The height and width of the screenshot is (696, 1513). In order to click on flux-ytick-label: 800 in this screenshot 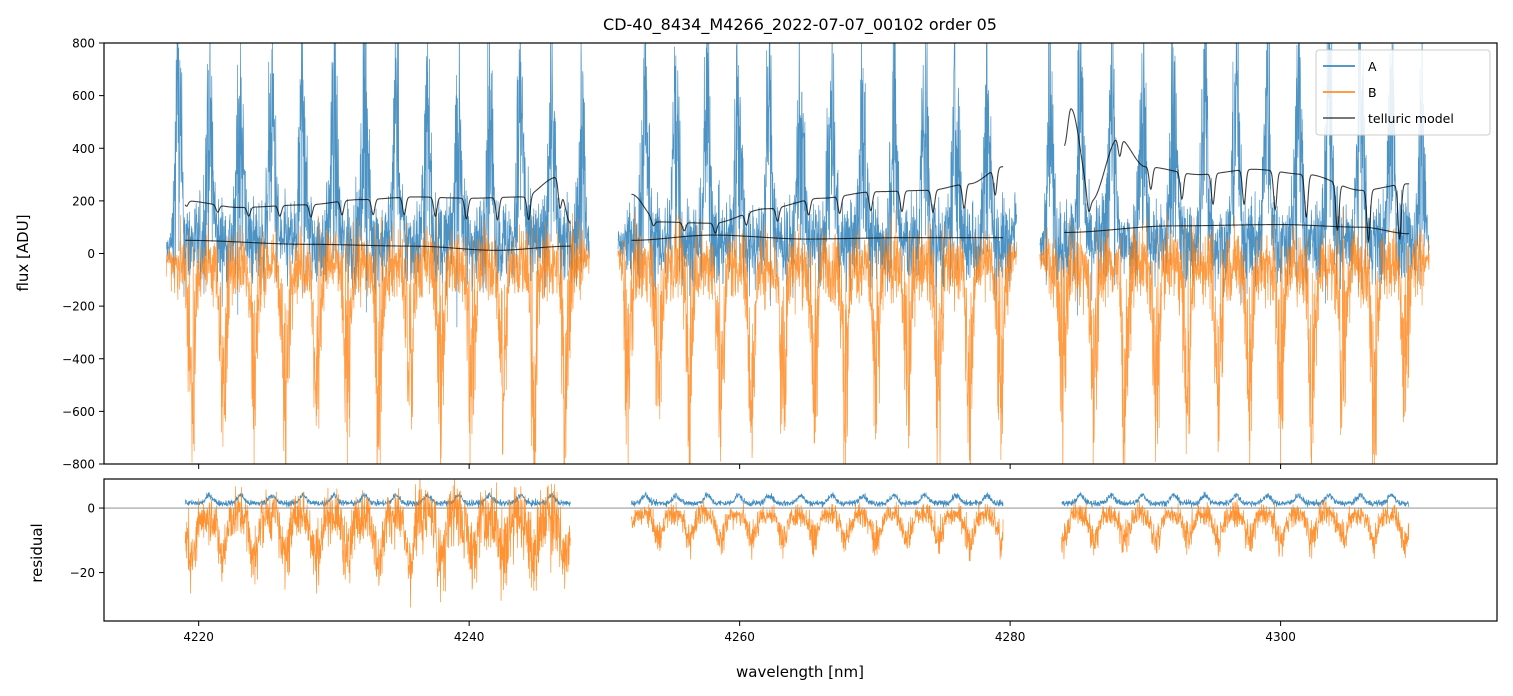, I will do `click(83, 44)`.